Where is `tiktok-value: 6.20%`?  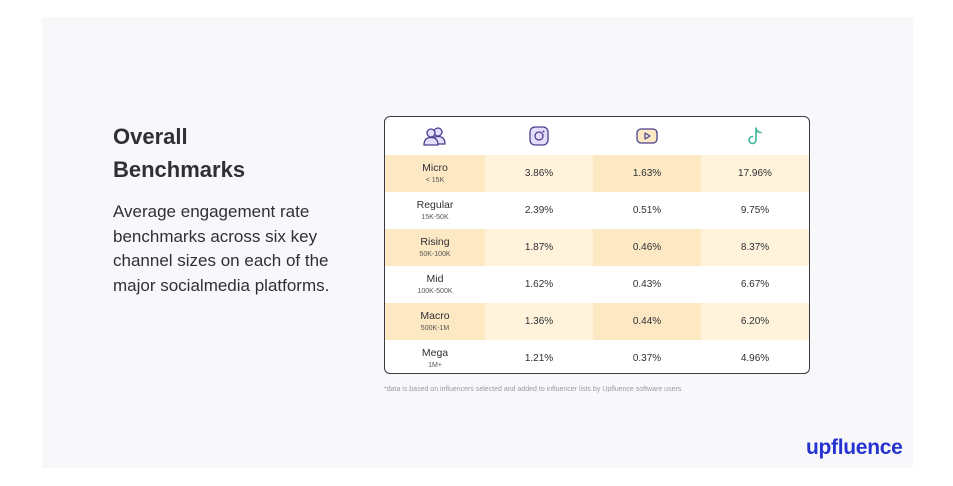
tiktok-value: 6.20% is located at coordinates (755, 321).